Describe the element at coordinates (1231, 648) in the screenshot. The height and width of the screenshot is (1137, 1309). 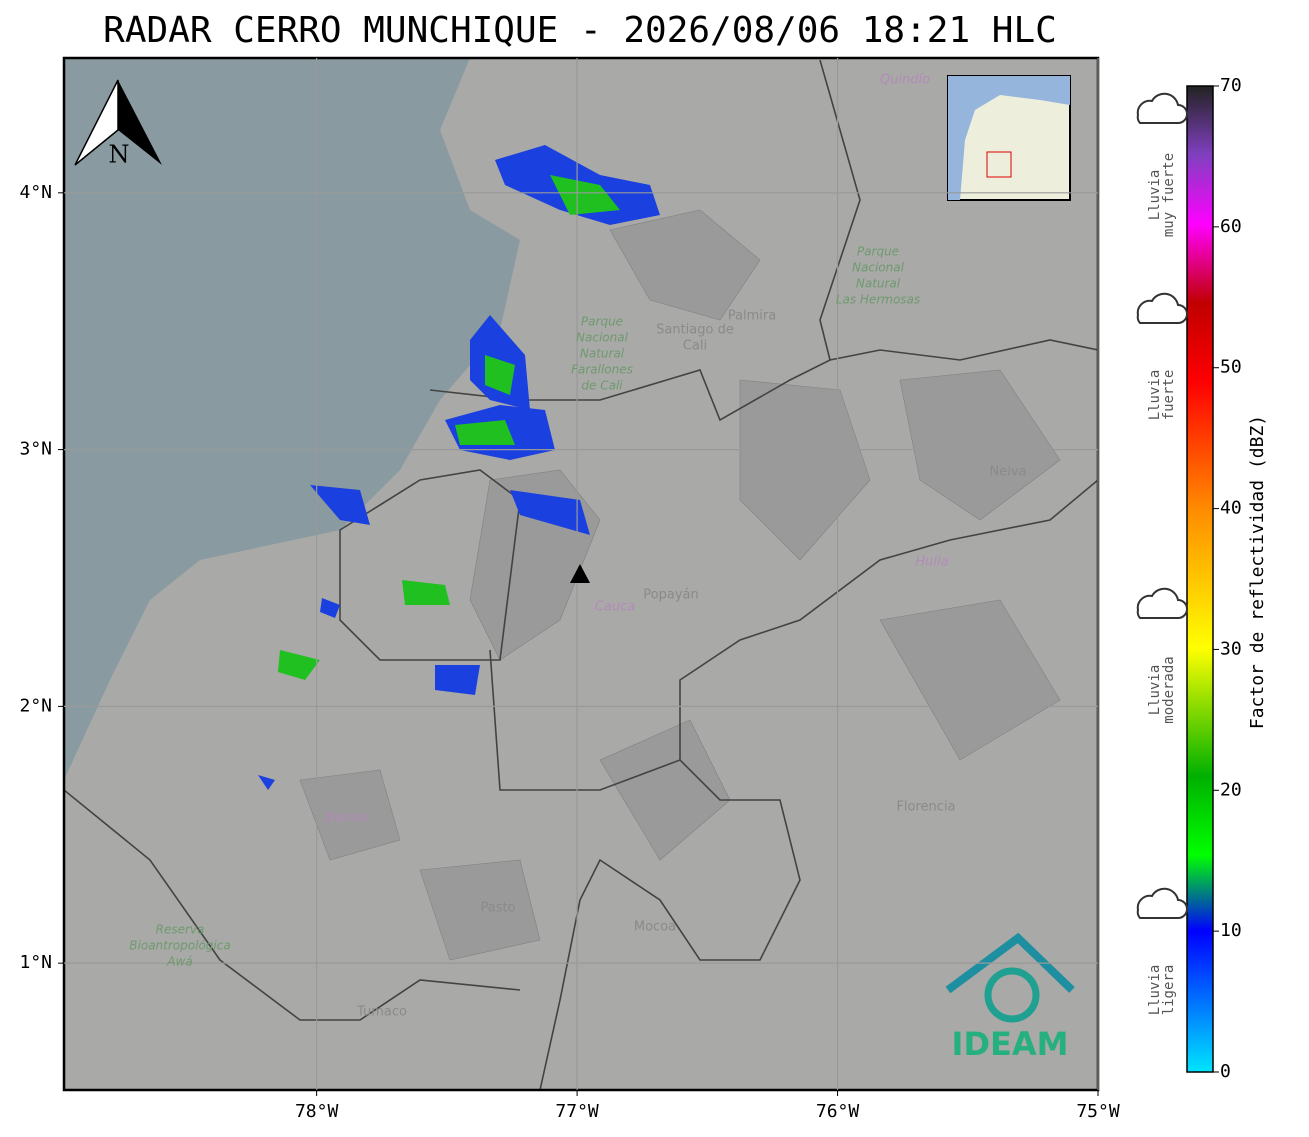
I see `colorbar-tick-label: 30` at that location.